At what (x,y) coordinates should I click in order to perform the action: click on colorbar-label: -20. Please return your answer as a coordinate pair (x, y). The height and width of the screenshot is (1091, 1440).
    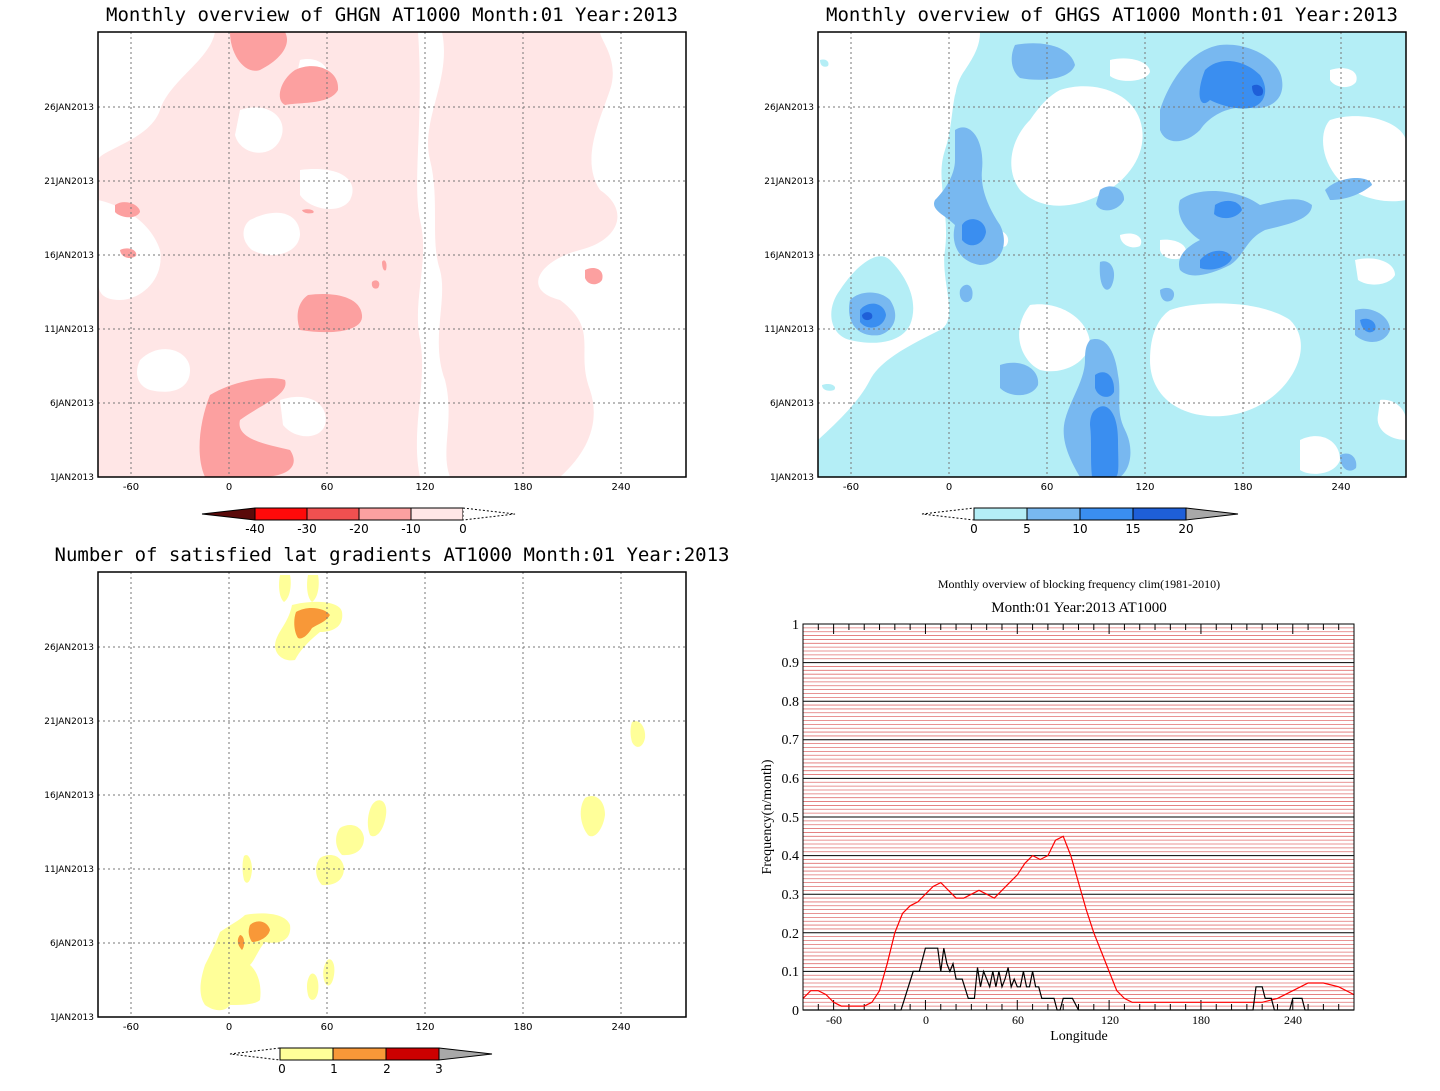
    Looking at the image, I should click on (359, 529).